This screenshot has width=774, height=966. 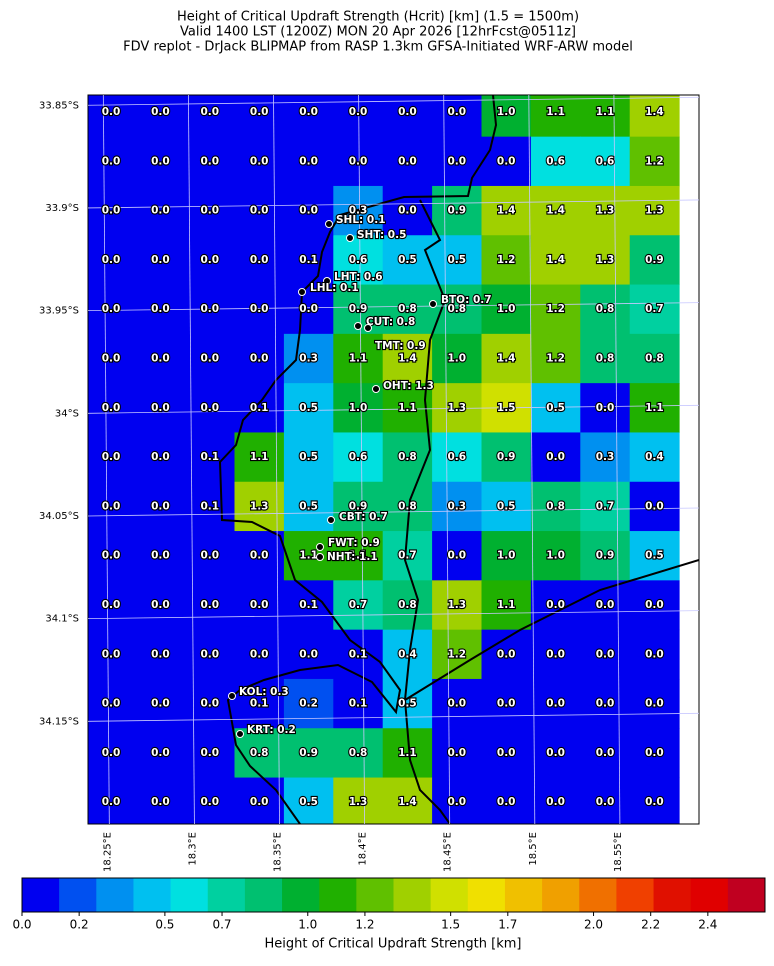 I want to click on value-label: 0.1, so click(x=259, y=408).